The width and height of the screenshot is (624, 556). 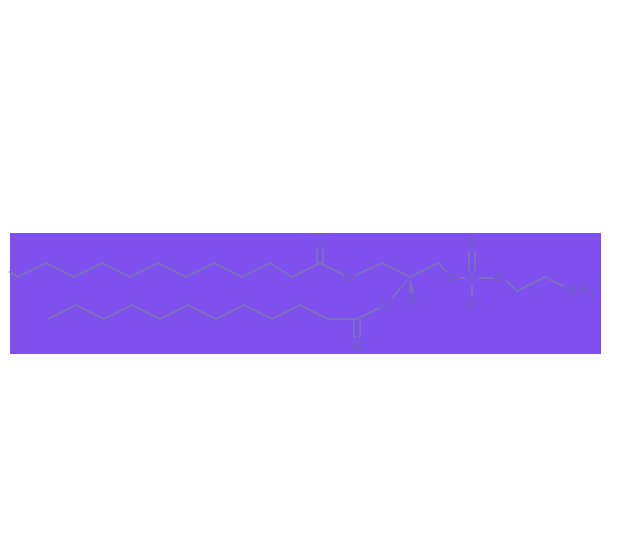 What do you see at coordinates (368, 313) in the screenshot?
I see `lower-ester-bond` at bounding box center [368, 313].